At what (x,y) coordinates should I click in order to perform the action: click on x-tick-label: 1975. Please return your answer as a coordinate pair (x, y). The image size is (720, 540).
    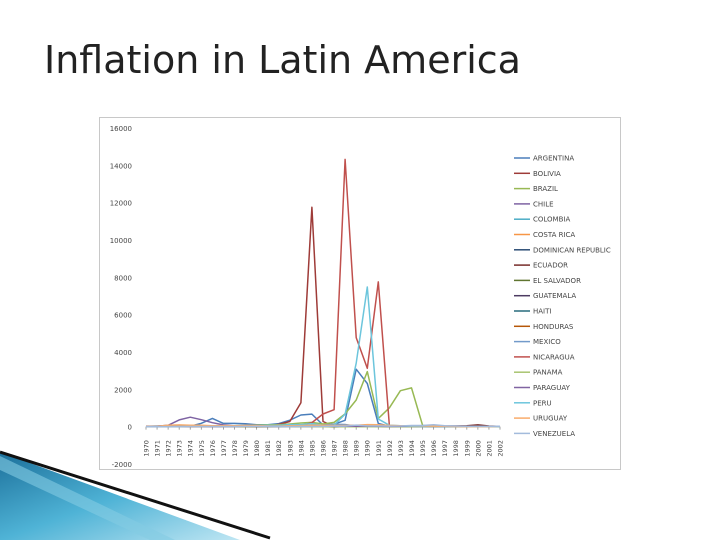
    Looking at the image, I should click on (202, 448).